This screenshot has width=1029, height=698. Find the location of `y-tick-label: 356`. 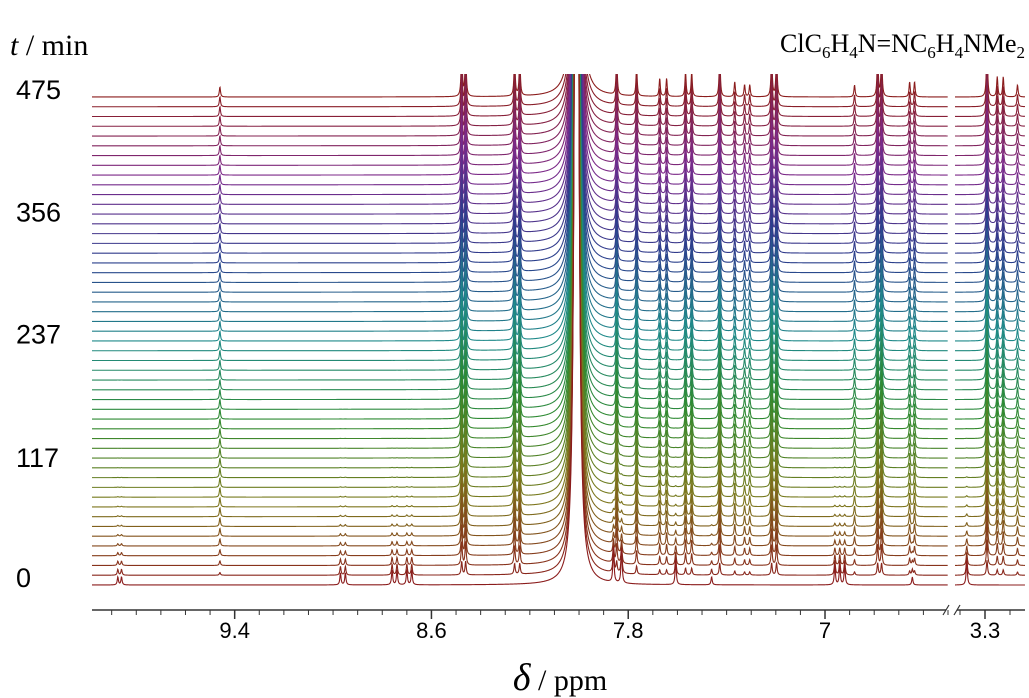

y-tick-label: 356 is located at coordinates (38, 212).